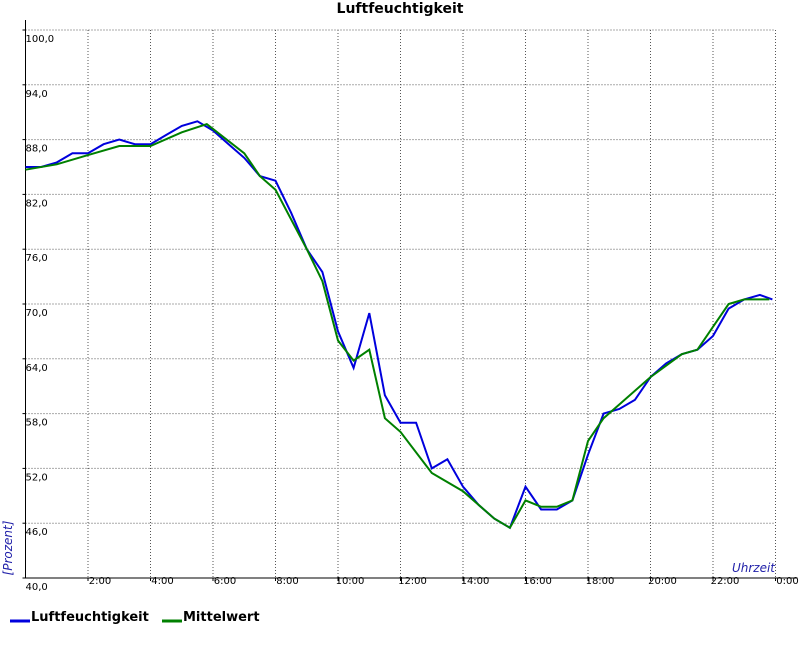  Describe the element at coordinates (37, 258) in the screenshot. I see `y-tick-label: 76,0` at that location.